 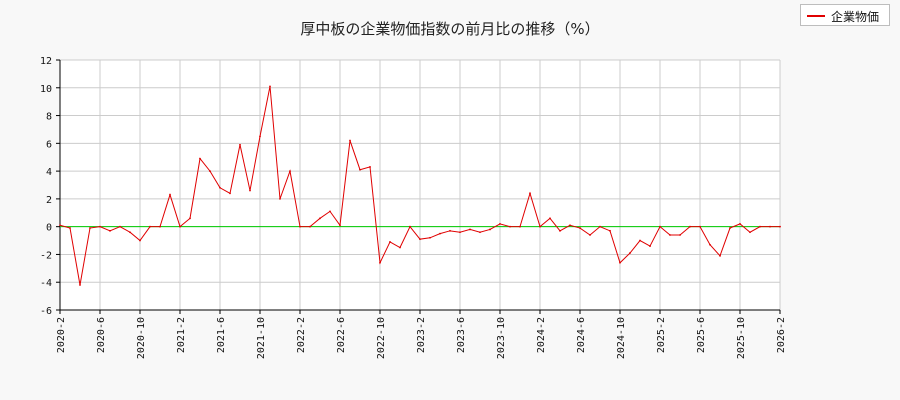 I want to click on x-tick-label: 2025-10, so click(x=741, y=338).